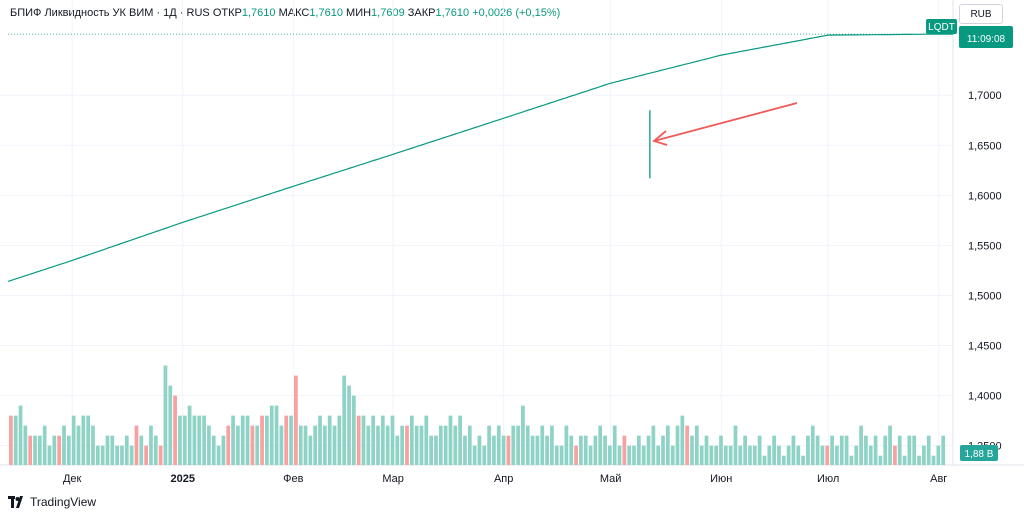 The width and height of the screenshot is (1024, 519). I want to click on legend-low-value: 1,7609, so click(388, 13).